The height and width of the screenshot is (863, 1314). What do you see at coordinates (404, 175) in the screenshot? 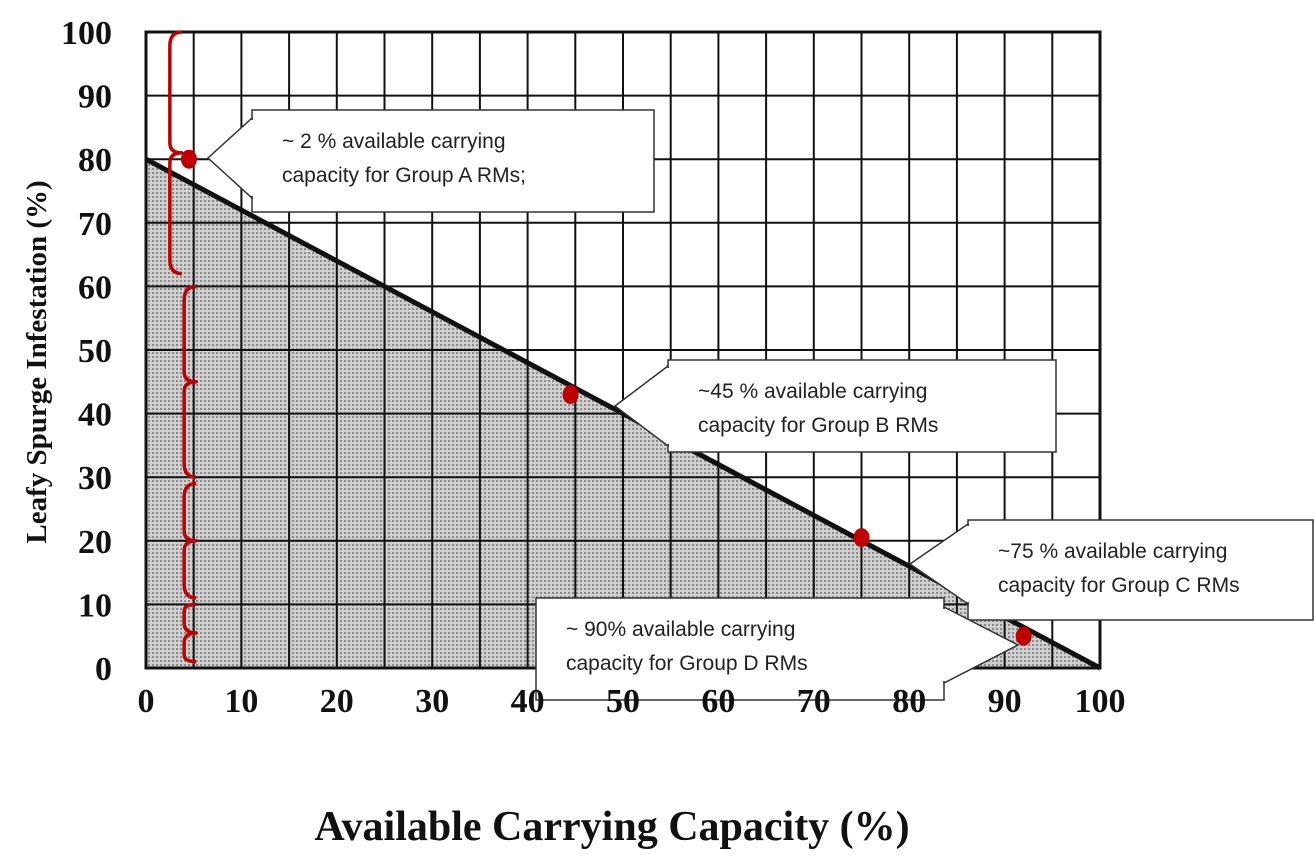
I see `callout-text-line: capacity for Group A RMs;` at bounding box center [404, 175].